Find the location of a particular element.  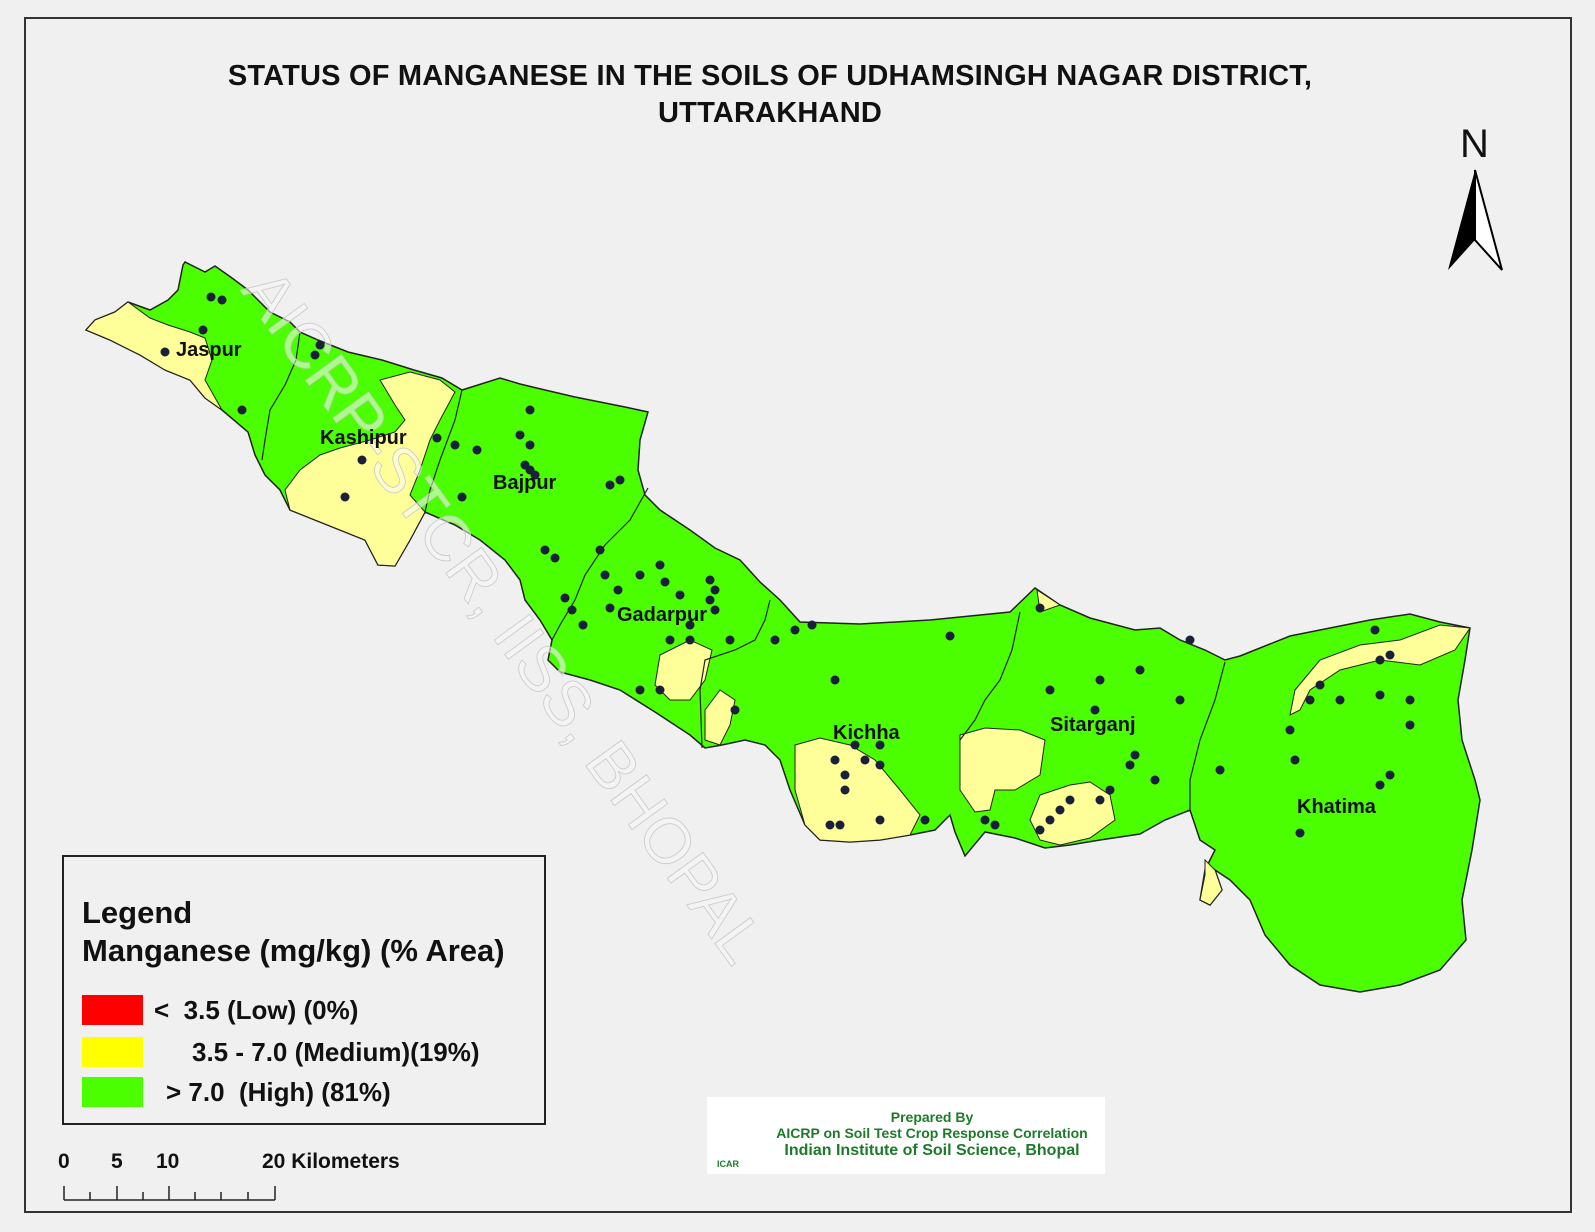

place-label-sitarganj: Sitarganj is located at coordinates (1093, 725).